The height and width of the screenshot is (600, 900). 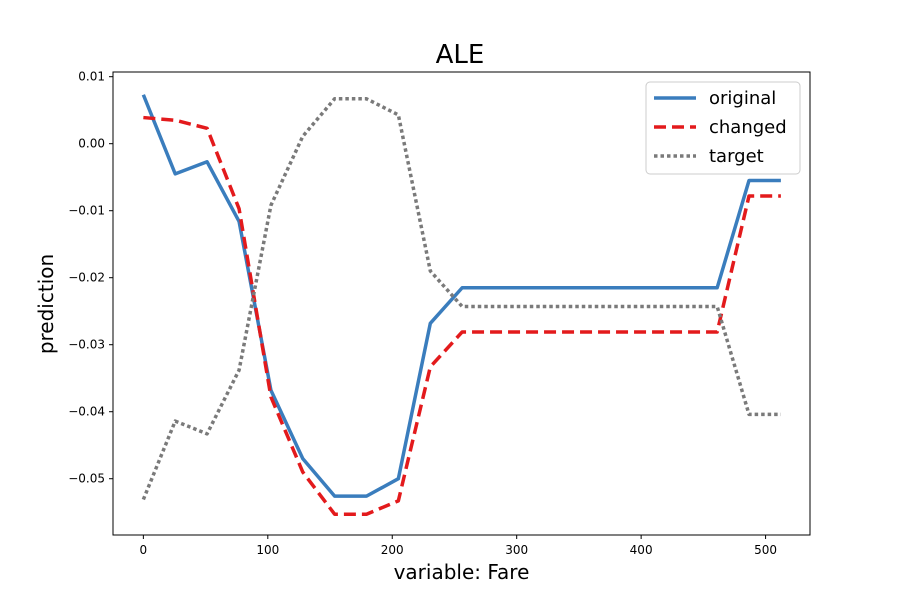 I want to click on x-tick-label: 500, so click(x=765, y=550).